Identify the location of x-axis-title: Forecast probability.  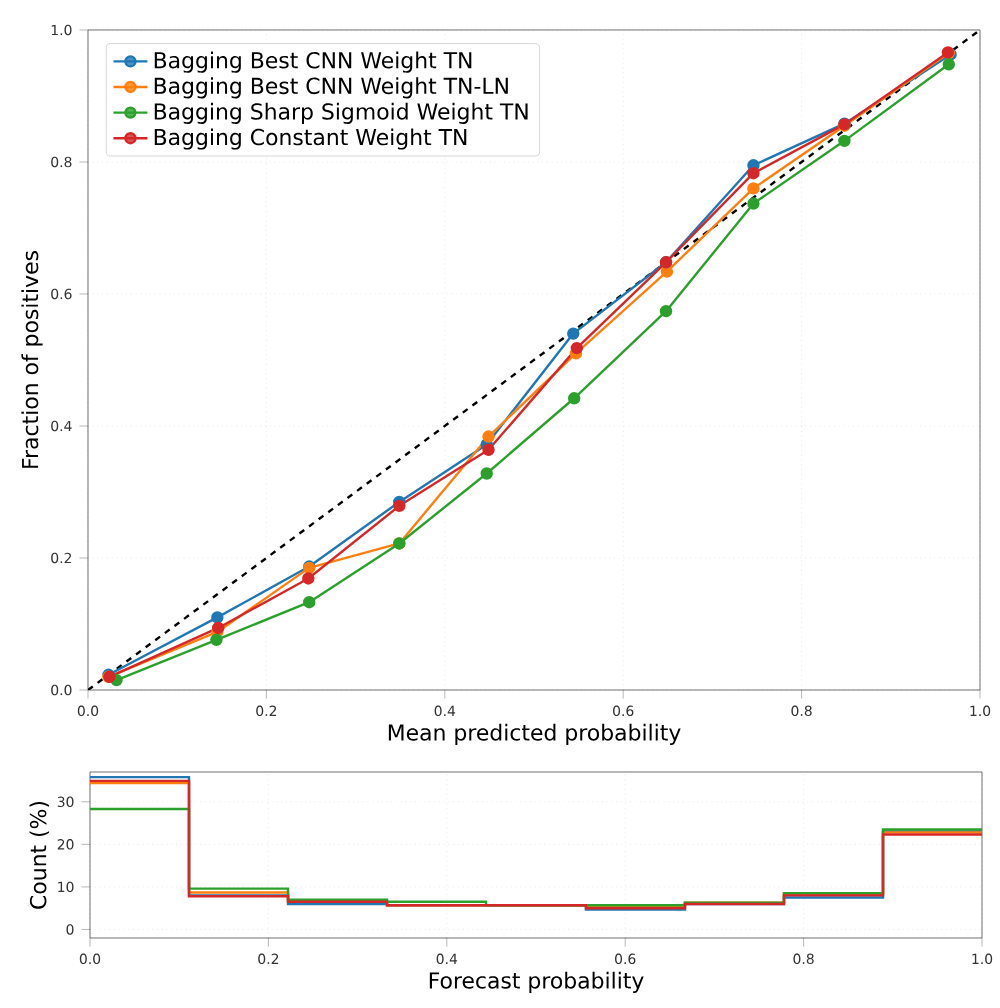
(536, 982).